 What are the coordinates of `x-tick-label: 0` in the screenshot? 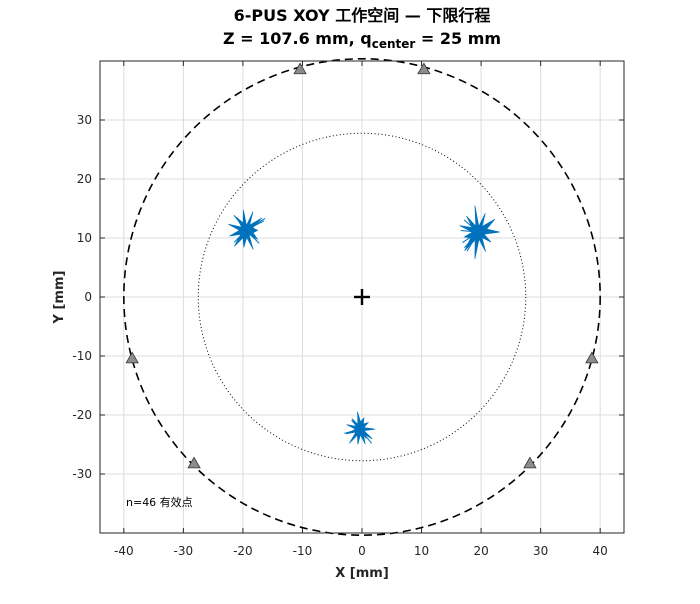 It's located at (362, 551).